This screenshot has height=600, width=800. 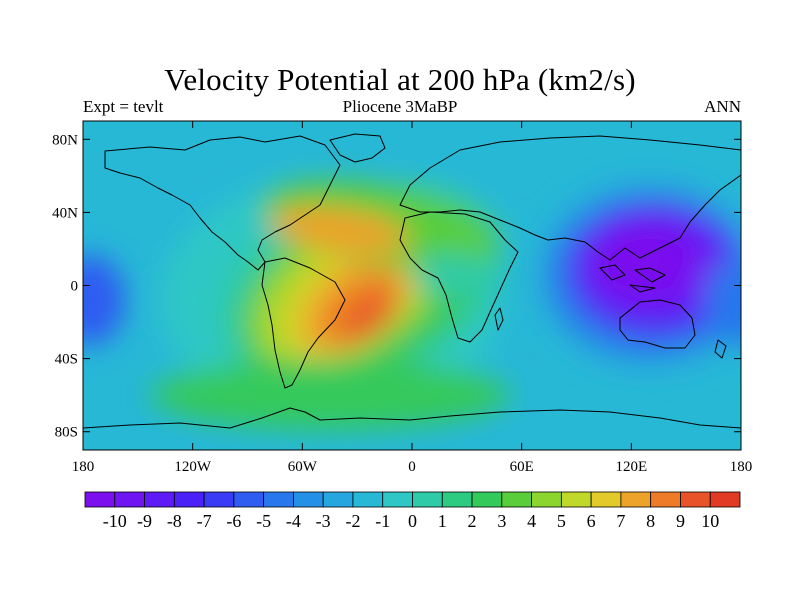 What do you see at coordinates (66, 360) in the screenshot?
I see `y-tick-label: 40S` at bounding box center [66, 360].